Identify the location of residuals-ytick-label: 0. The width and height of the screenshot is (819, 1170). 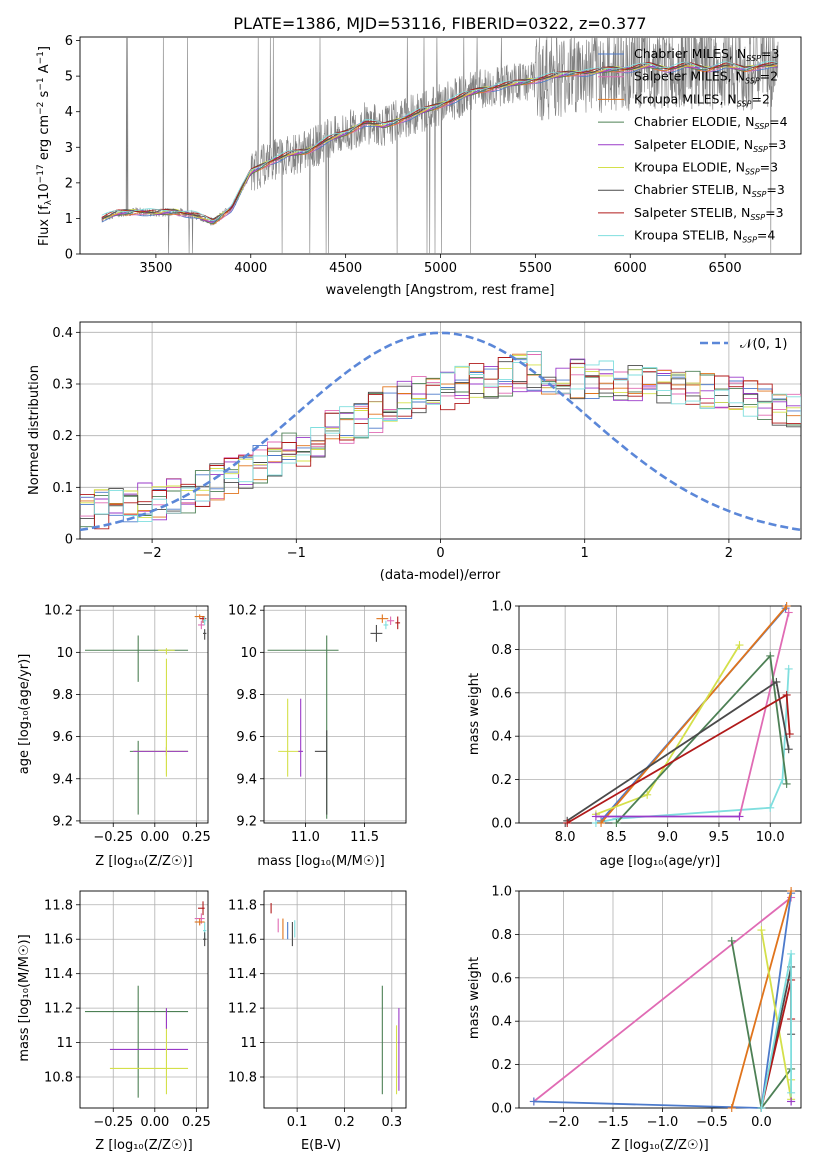
(69, 540).